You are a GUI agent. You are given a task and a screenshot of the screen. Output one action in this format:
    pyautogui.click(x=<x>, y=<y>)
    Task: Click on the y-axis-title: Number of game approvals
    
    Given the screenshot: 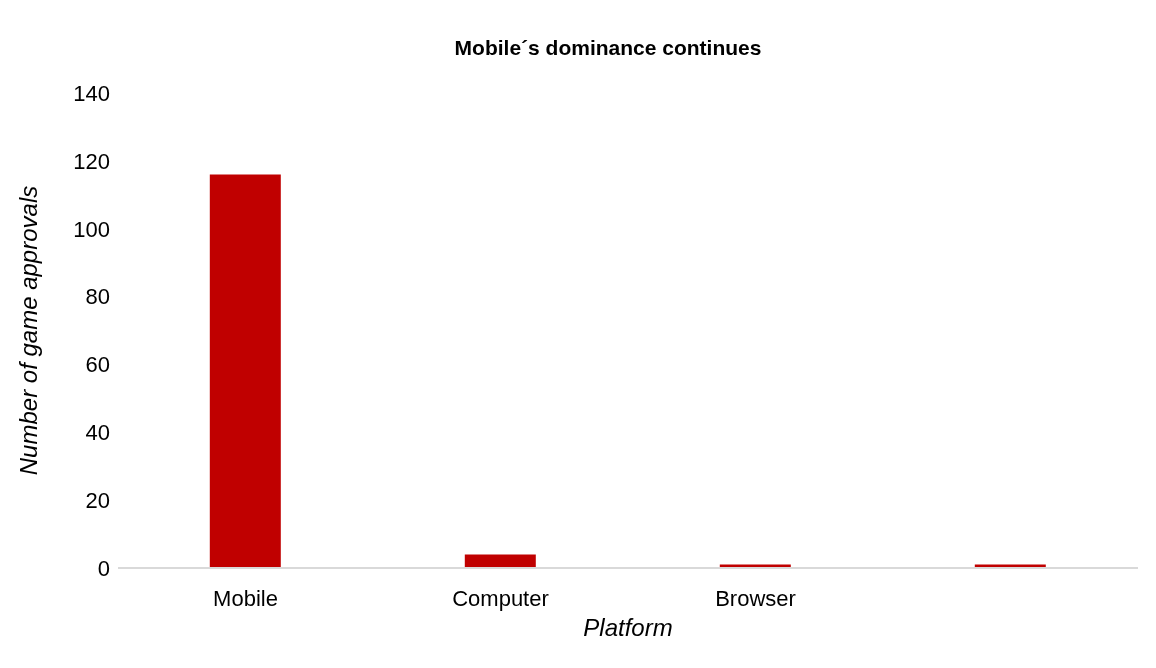 What is the action you would take?
    pyautogui.click(x=28, y=330)
    